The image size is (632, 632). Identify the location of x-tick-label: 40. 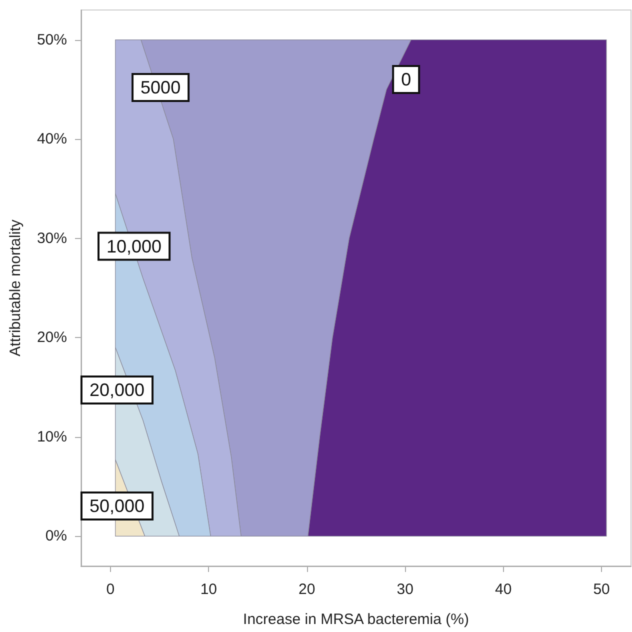
(503, 589).